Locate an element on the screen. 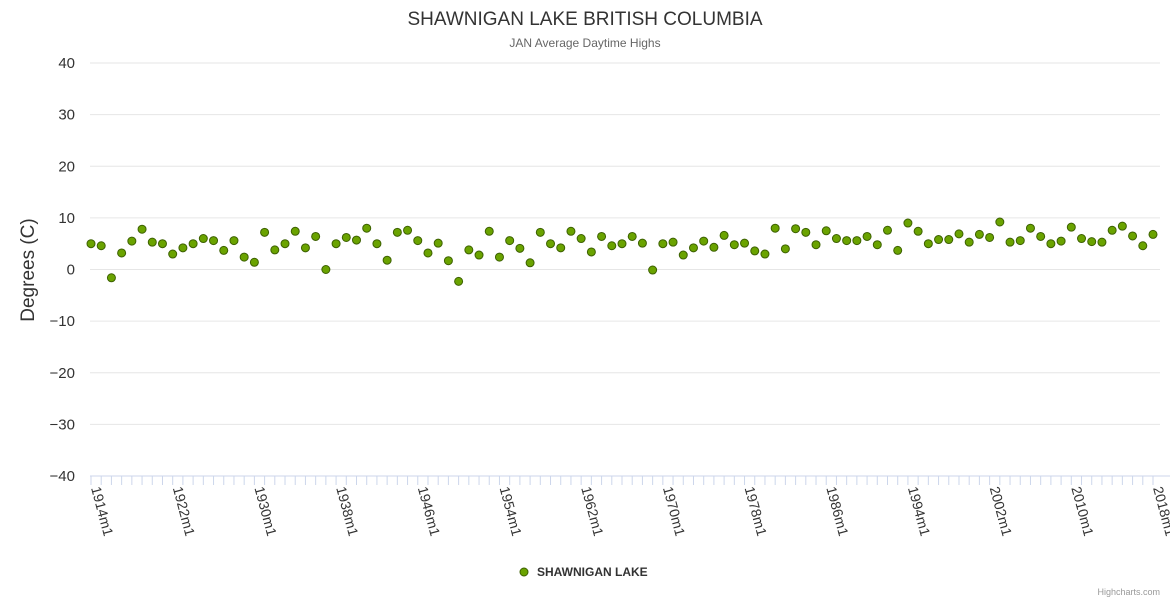 The width and height of the screenshot is (1170, 600). legend-item-label: SHAWNIGAN LAKE is located at coordinates (592, 572).